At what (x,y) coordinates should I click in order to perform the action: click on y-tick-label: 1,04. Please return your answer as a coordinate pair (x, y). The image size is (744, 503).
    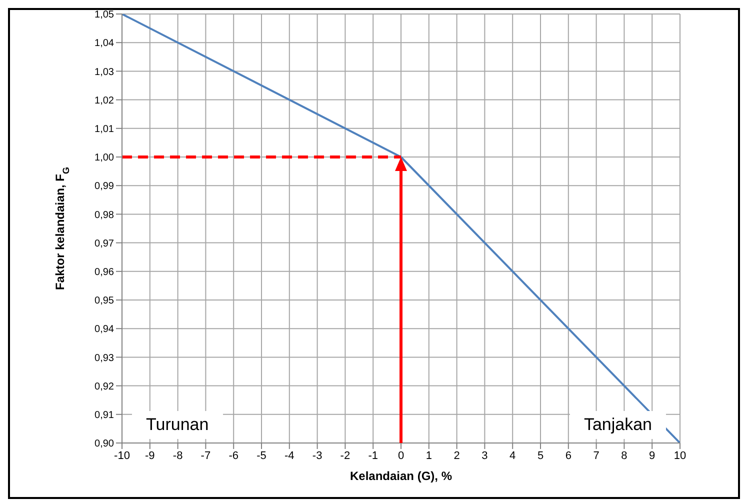
    Looking at the image, I should click on (104, 44).